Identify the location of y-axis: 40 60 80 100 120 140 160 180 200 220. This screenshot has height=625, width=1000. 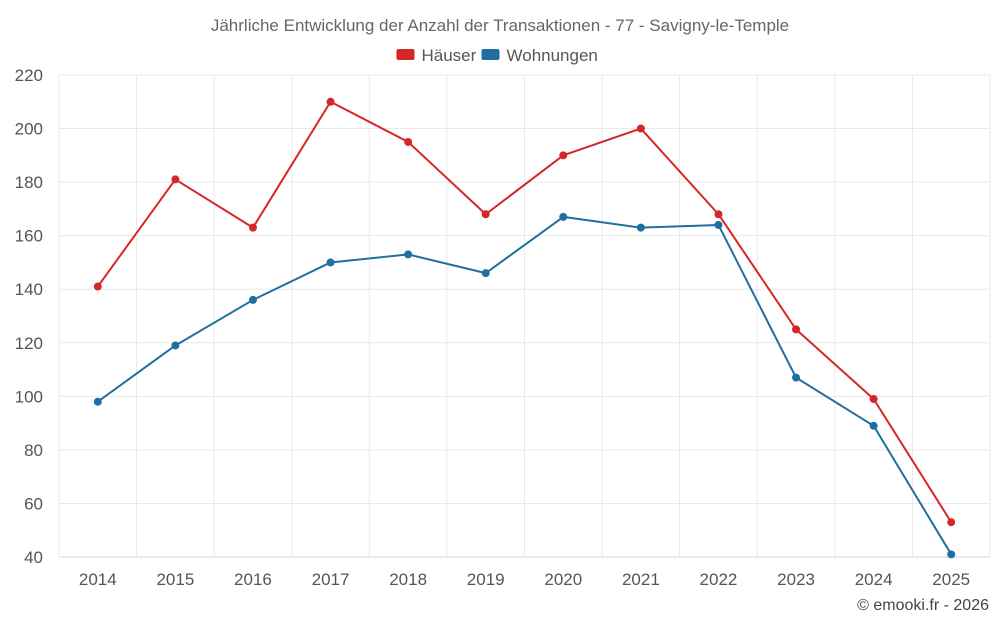
(29, 316).